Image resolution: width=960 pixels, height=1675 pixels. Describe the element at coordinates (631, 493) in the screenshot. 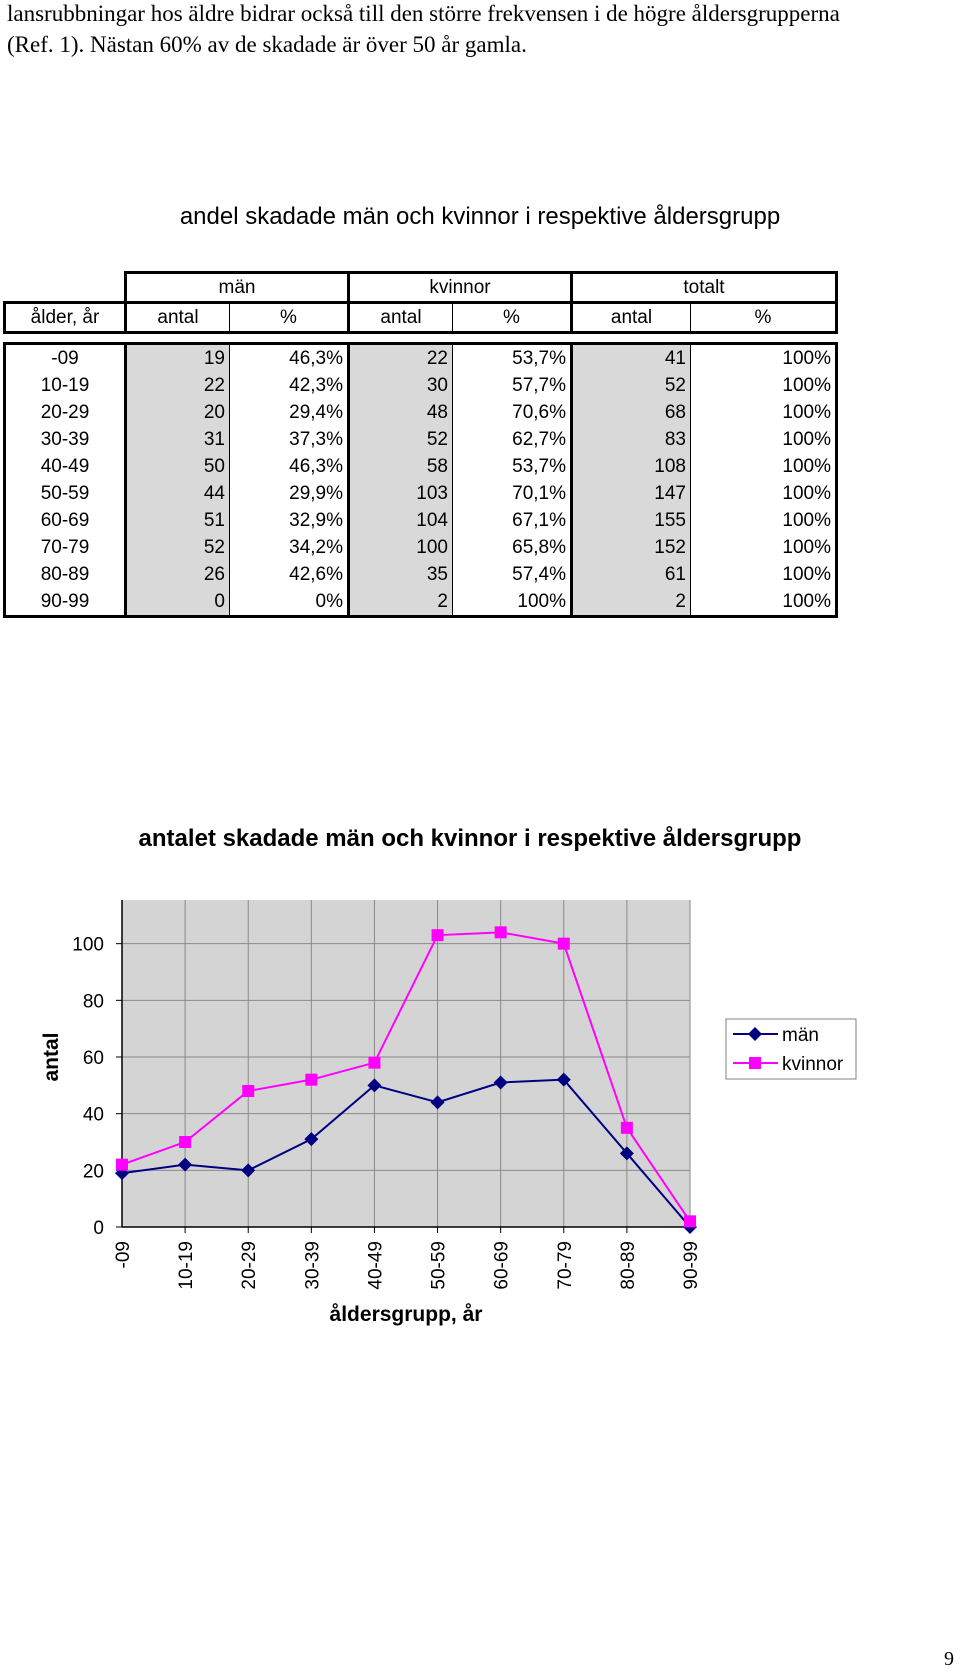

I see `count-cell: 147` at that location.